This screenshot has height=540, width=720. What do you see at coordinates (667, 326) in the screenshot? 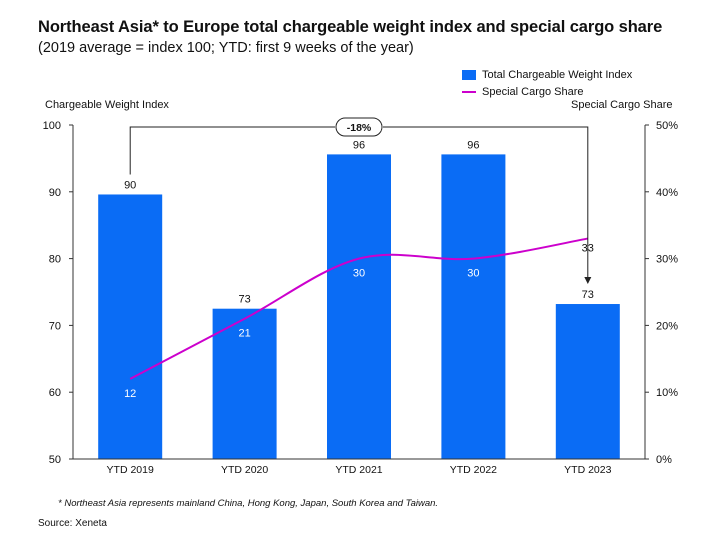
I see `right-tick-label: 20%` at bounding box center [667, 326].